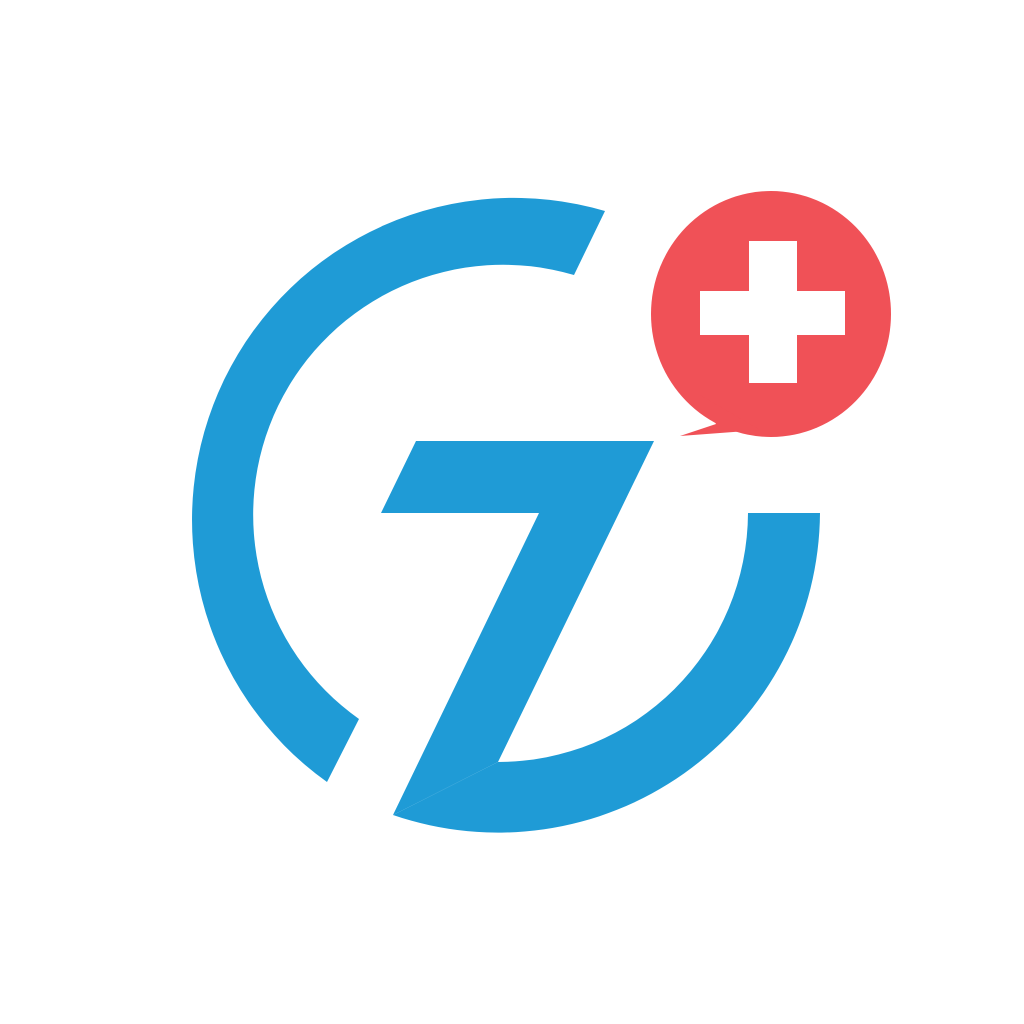 This screenshot has height=1024, width=1024. I want to click on logo-ring-lower-arc, so click(606, 673).